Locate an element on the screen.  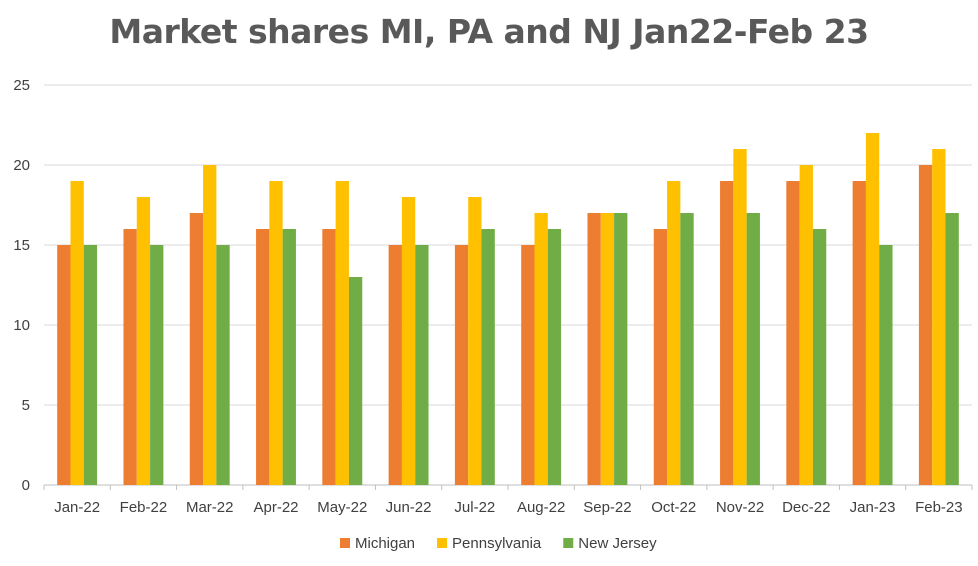
x-tick-label: Feb-23 is located at coordinates (939, 507).